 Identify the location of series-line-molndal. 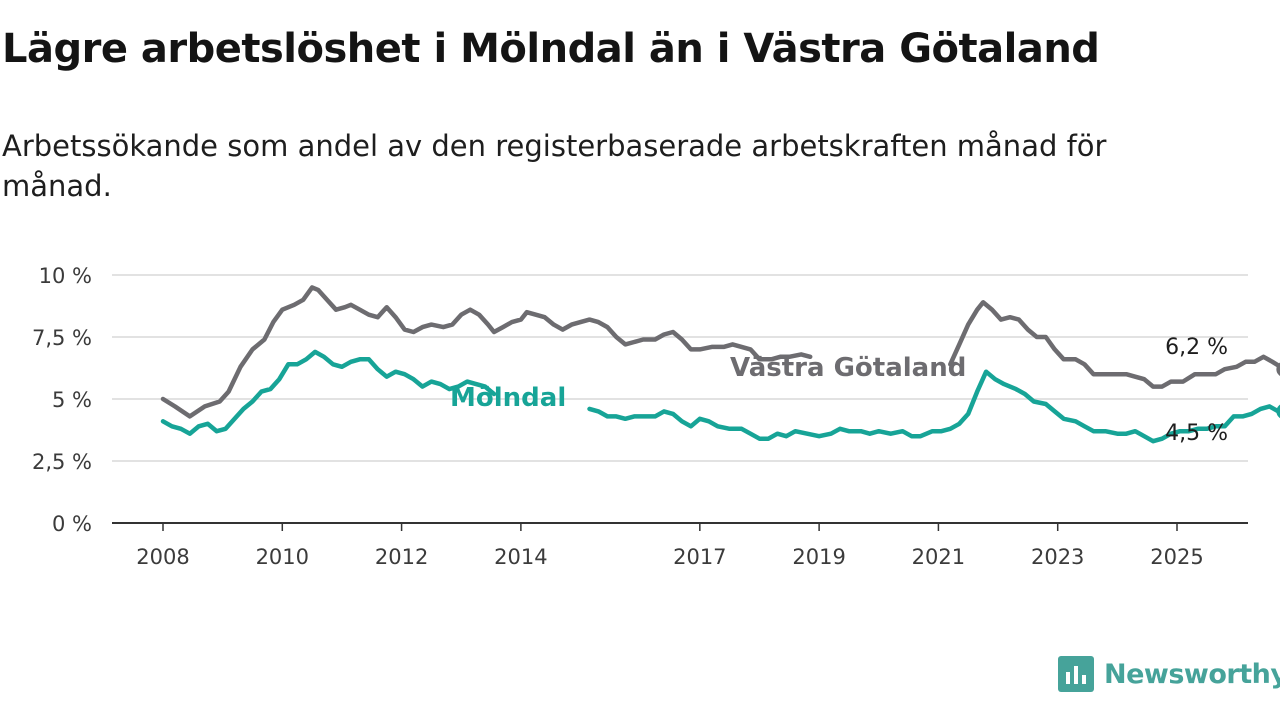
(720, 396).